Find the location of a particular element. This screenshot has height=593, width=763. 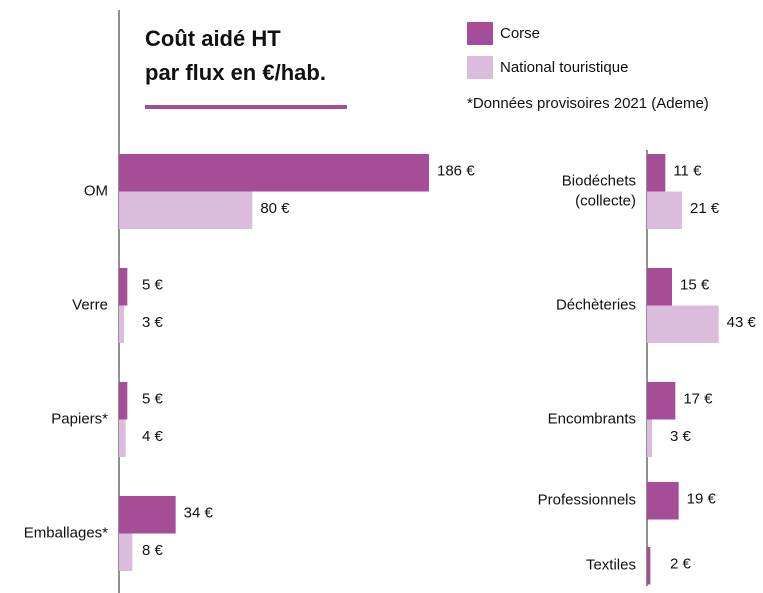

value-label: 11 € is located at coordinates (687, 171).